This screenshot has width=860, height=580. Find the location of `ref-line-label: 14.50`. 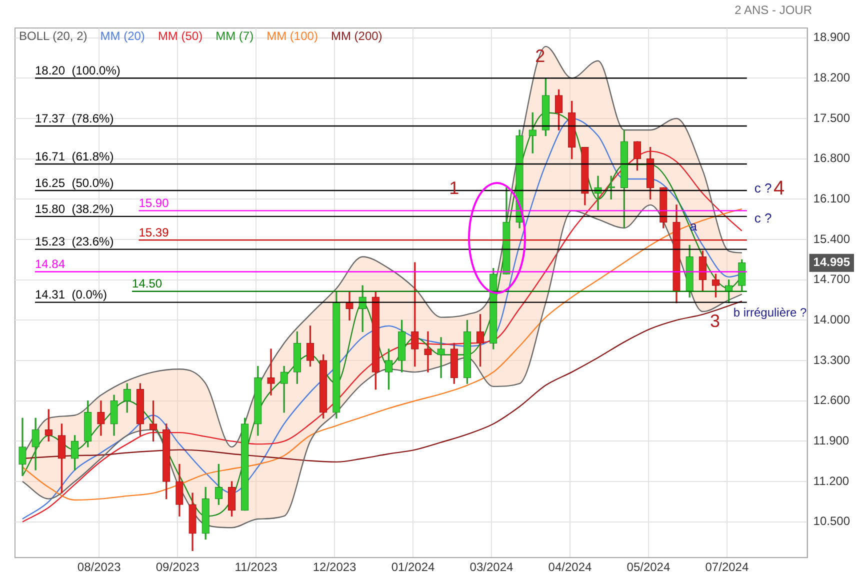

ref-line-label: 14.50 is located at coordinates (147, 283).